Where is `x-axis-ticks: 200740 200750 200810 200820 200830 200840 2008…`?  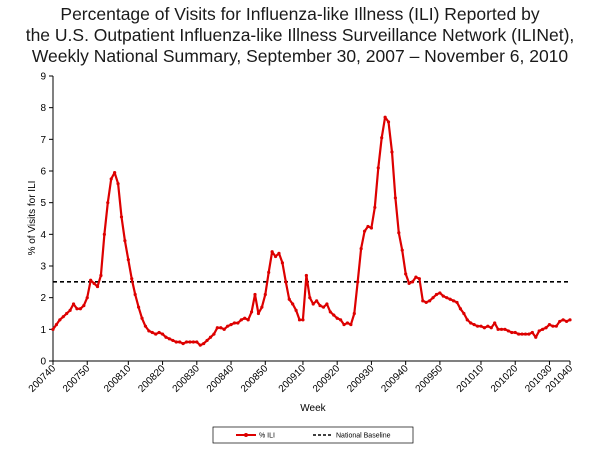 x-axis-ticks: 200740 200750 200810 200820 200830 200840 2008… is located at coordinates (301, 378).